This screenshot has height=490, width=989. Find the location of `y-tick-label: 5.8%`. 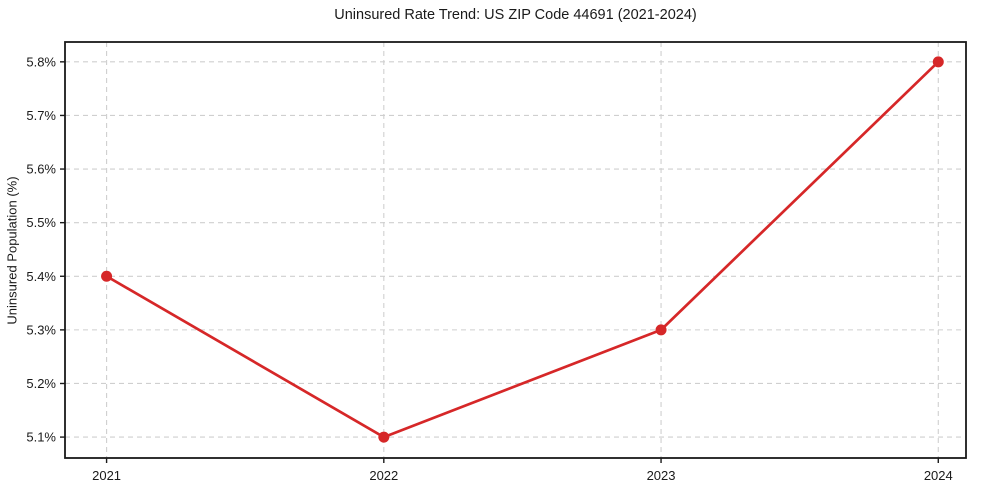

y-tick-label: 5.8% is located at coordinates (41, 61).